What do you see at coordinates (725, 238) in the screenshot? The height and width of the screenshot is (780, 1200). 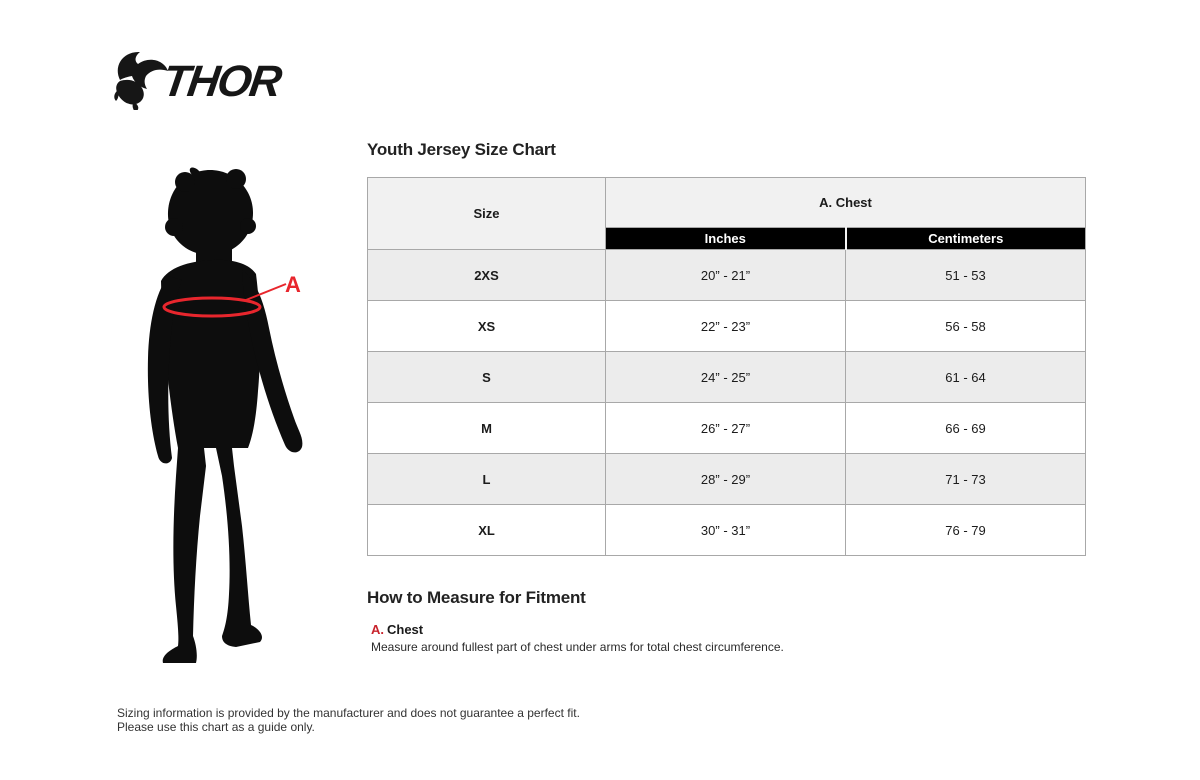 I see `column-header-inches: Inches` at bounding box center [725, 238].